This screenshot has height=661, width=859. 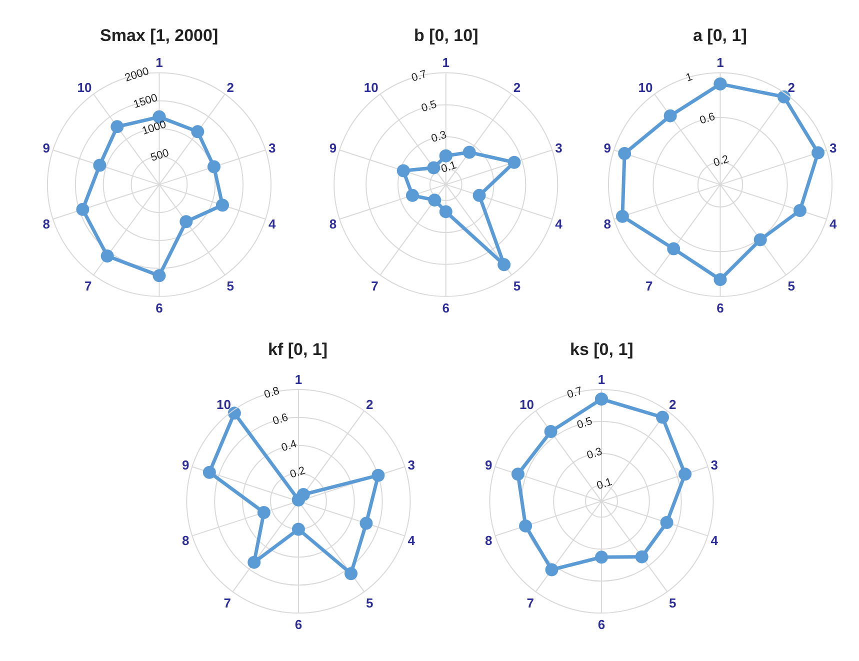 What do you see at coordinates (689, 77) in the screenshot?
I see `spoke-label: 1` at bounding box center [689, 77].